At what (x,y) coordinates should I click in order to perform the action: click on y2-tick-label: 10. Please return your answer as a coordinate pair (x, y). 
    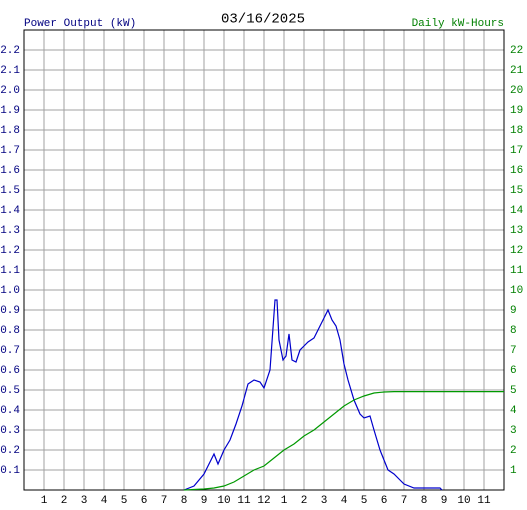
    Looking at the image, I should click on (516, 291).